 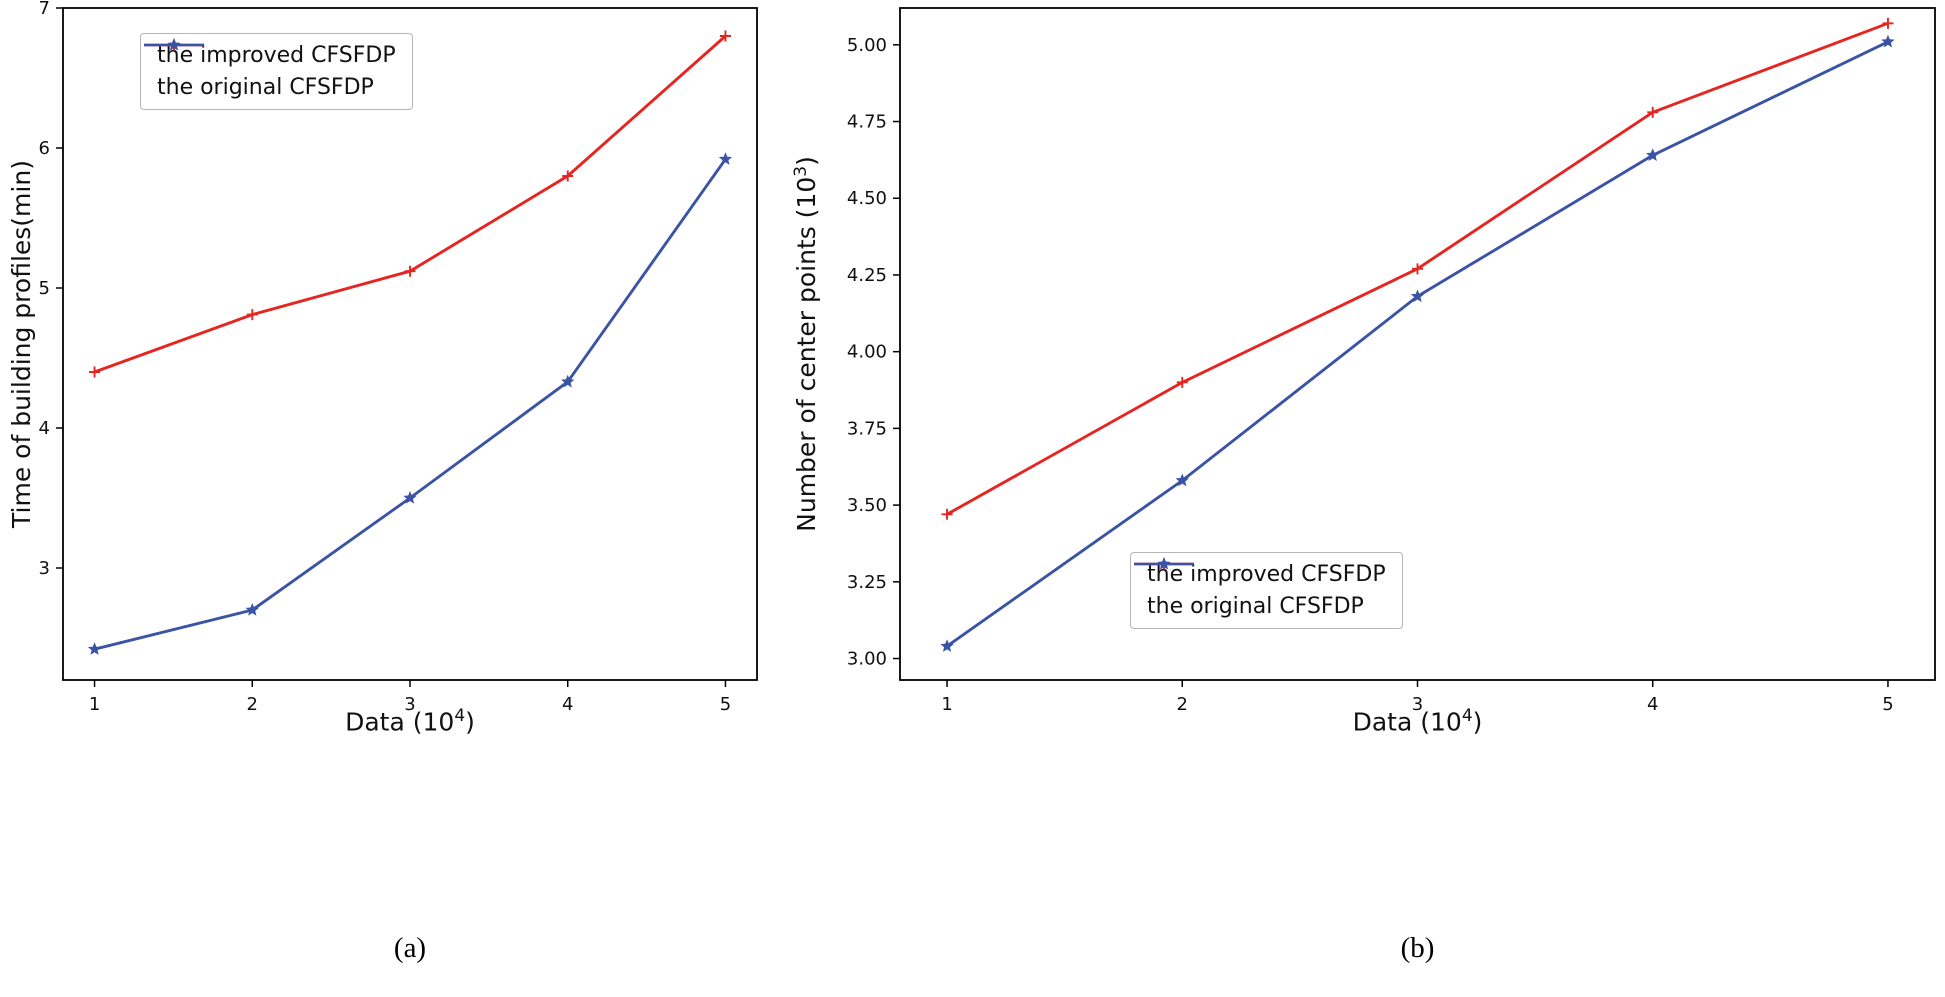 I want to click on chart-b-y-axis-label-text: Number of center points (10, so click(x=807, y=354).